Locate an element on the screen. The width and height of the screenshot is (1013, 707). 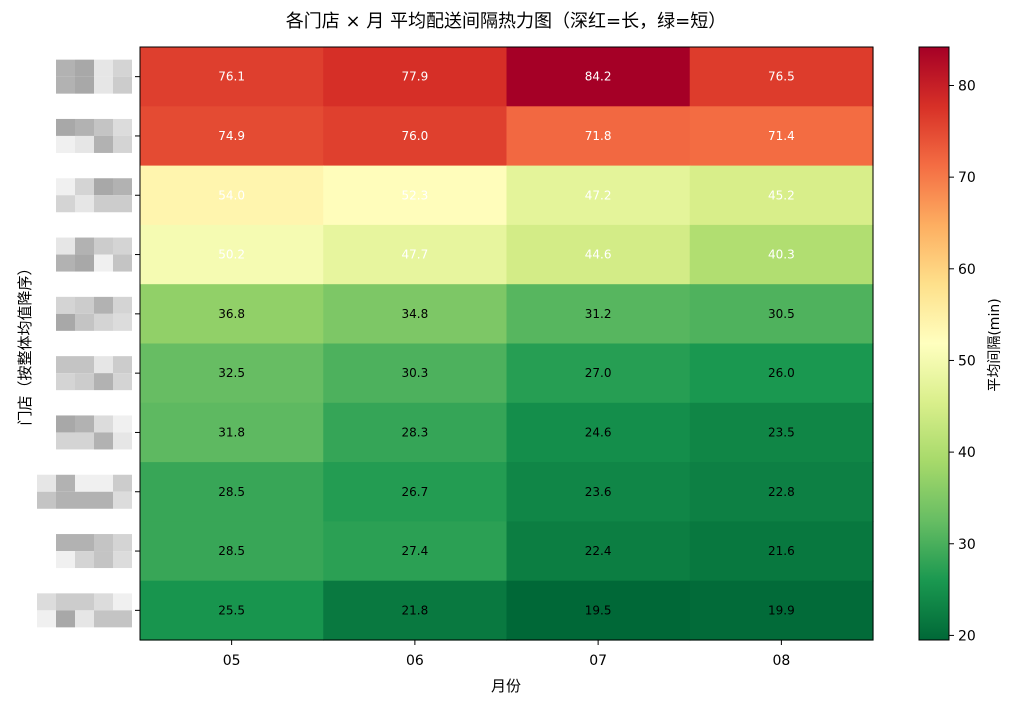
cell-value-label: 74.9 is located at coordinates (231, 136).